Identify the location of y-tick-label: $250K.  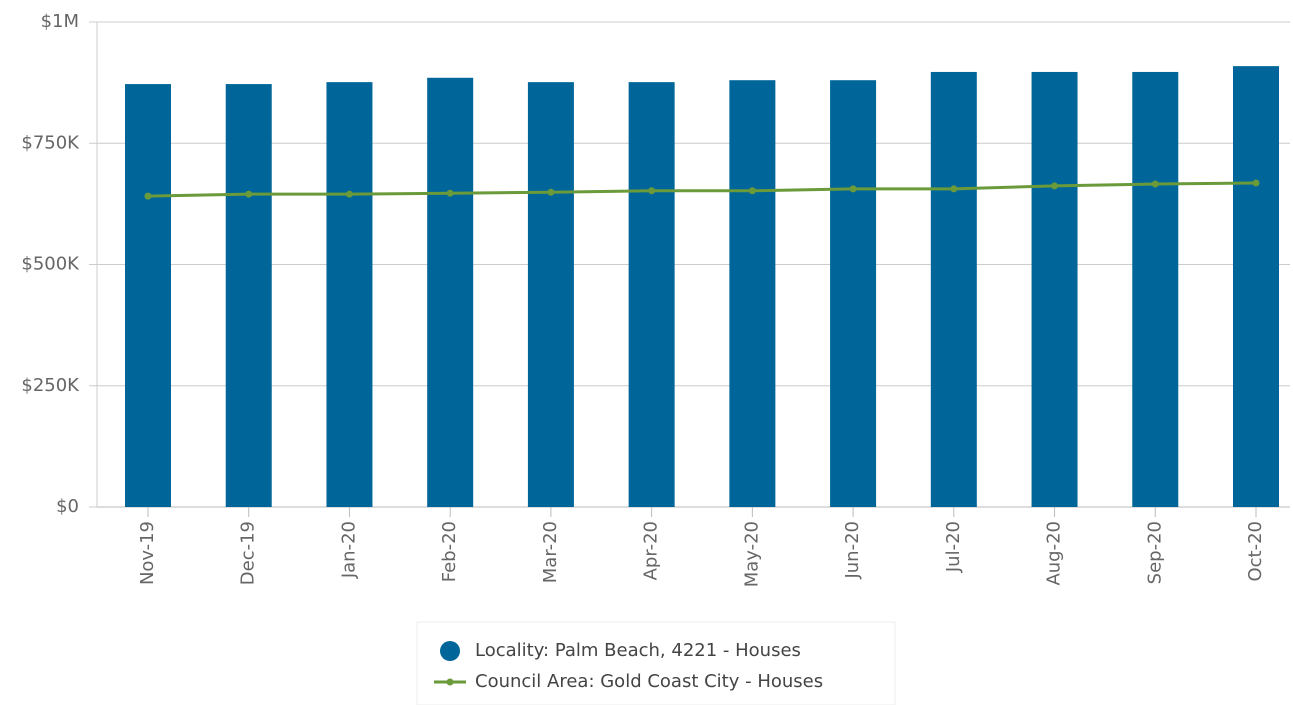
(50, 385).